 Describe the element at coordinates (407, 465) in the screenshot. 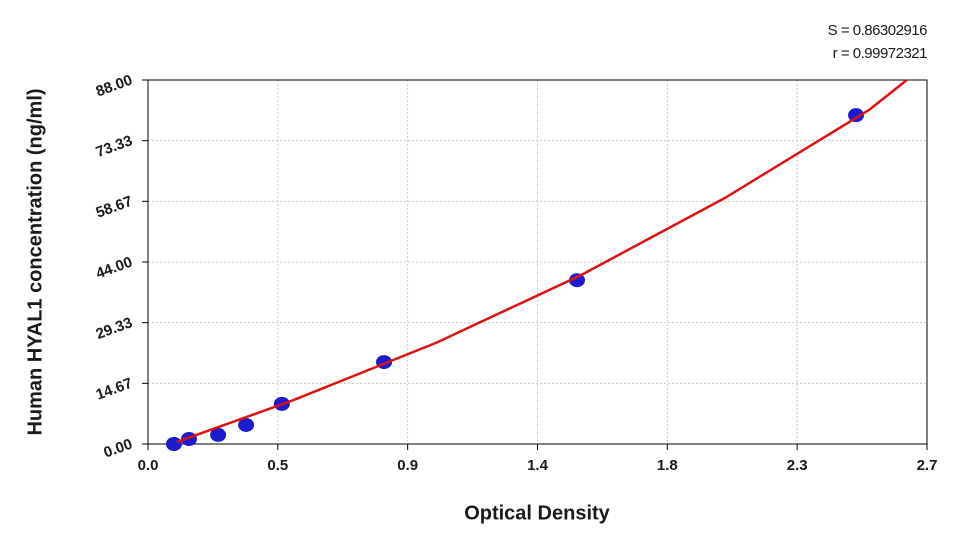

I see `x-tick-label: 0.9` at that location.